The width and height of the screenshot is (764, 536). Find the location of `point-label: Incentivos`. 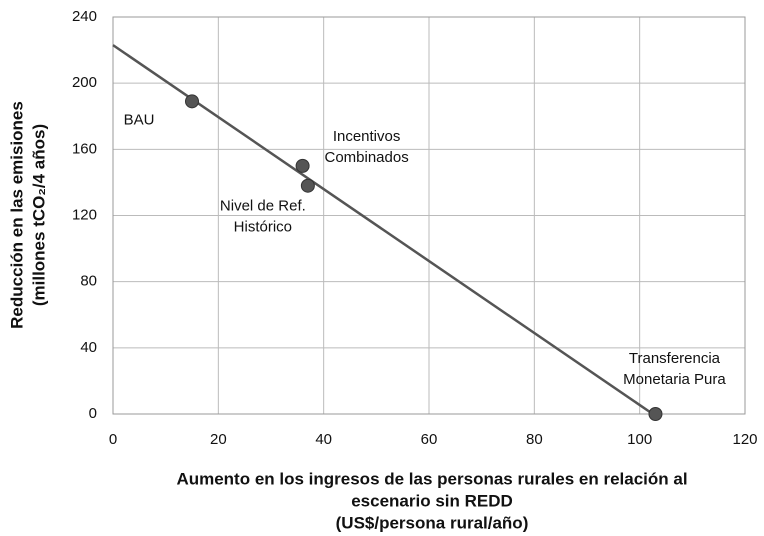

point-label: Incentivos is located at coordinates (367, 136).